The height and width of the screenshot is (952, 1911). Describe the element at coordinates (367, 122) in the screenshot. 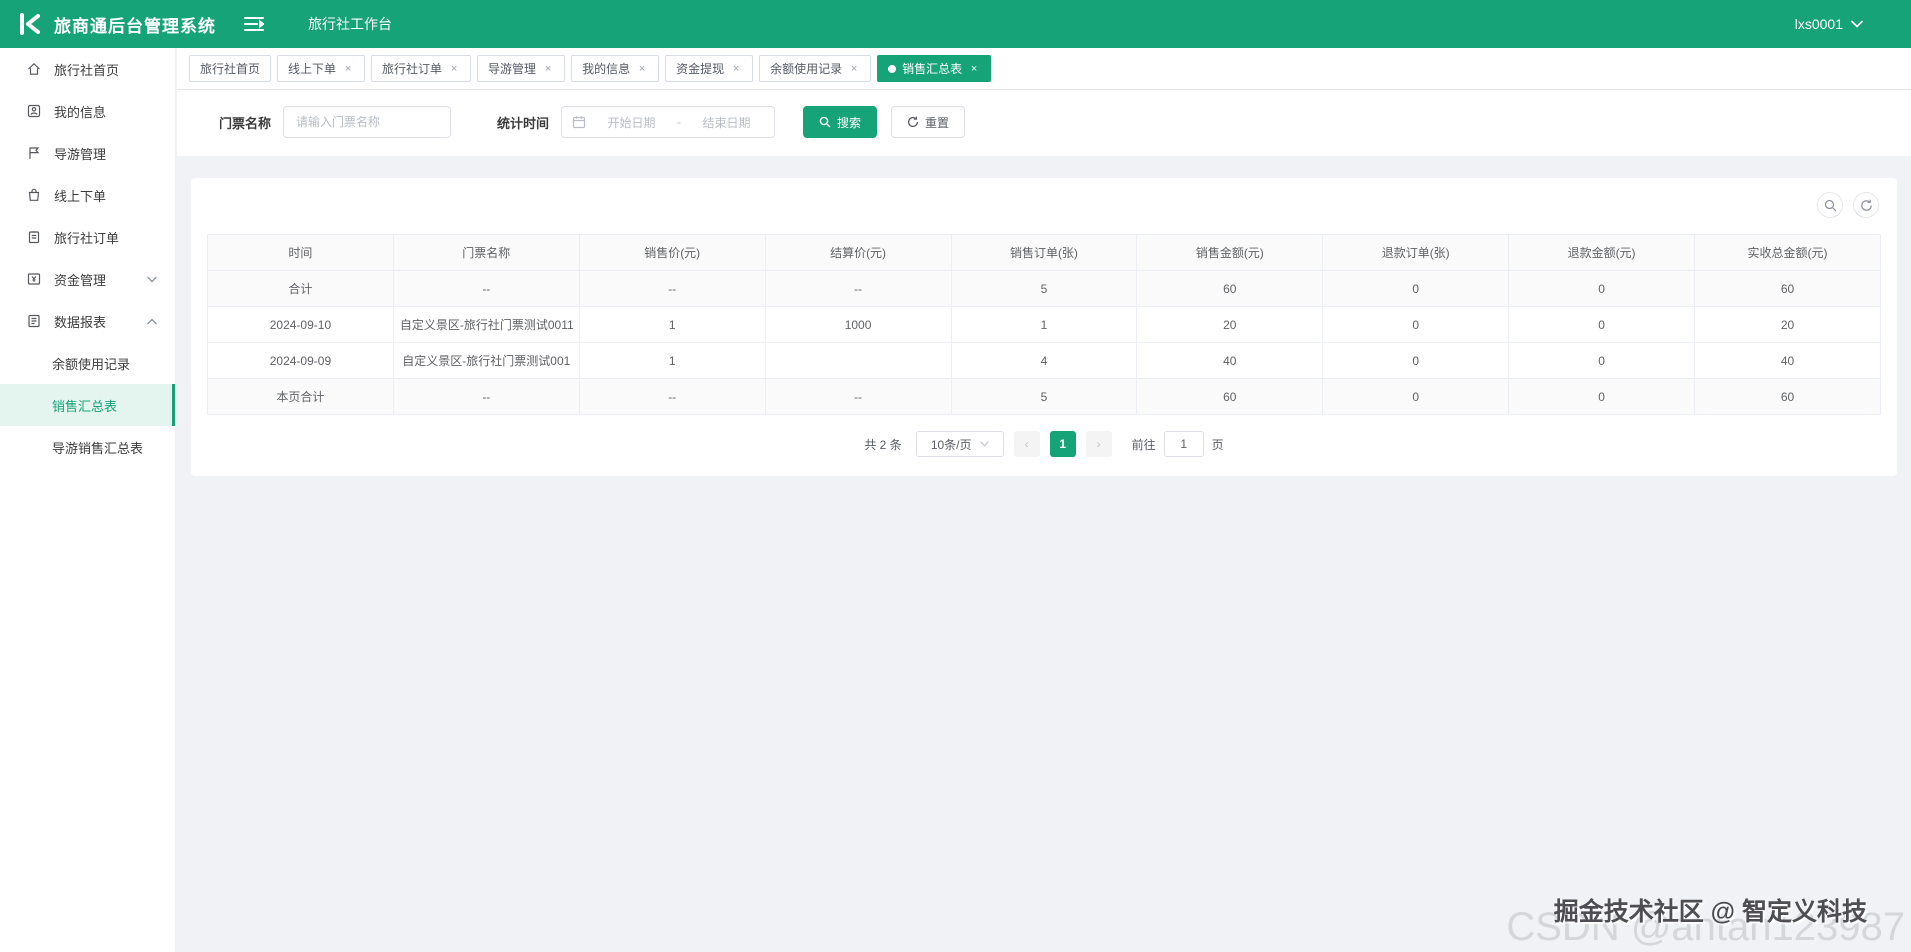

I see `ticket-name-input` at that location.